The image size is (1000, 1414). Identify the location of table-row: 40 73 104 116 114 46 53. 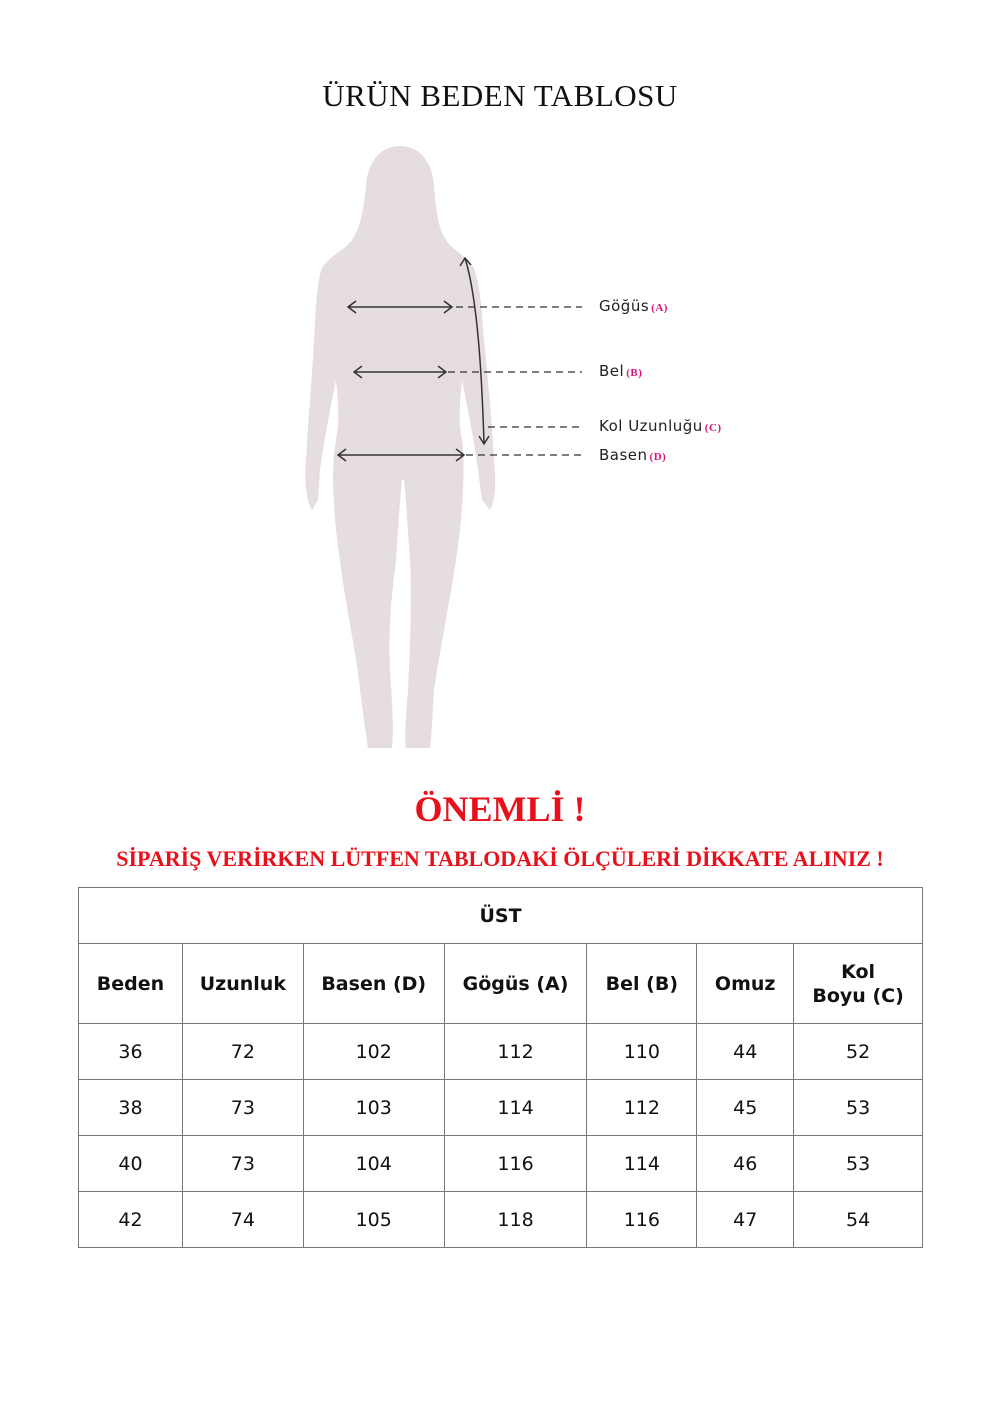
(500, 1163).